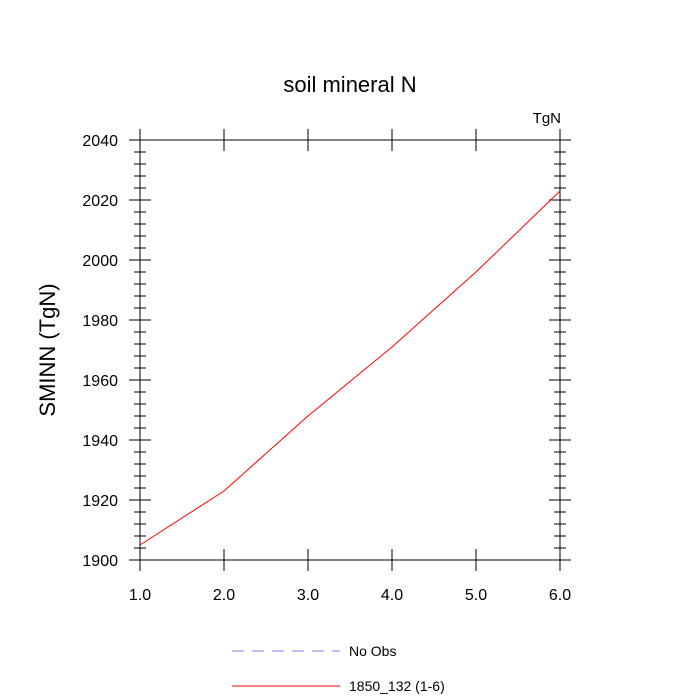 This screenshot has height=700, width=700. Describe the element at coordinates (350, 595) in the screenshot. I see `x-axis-tick-labels: 1.0 2.0 3.0 4.0 5.0 6.0` at that location.